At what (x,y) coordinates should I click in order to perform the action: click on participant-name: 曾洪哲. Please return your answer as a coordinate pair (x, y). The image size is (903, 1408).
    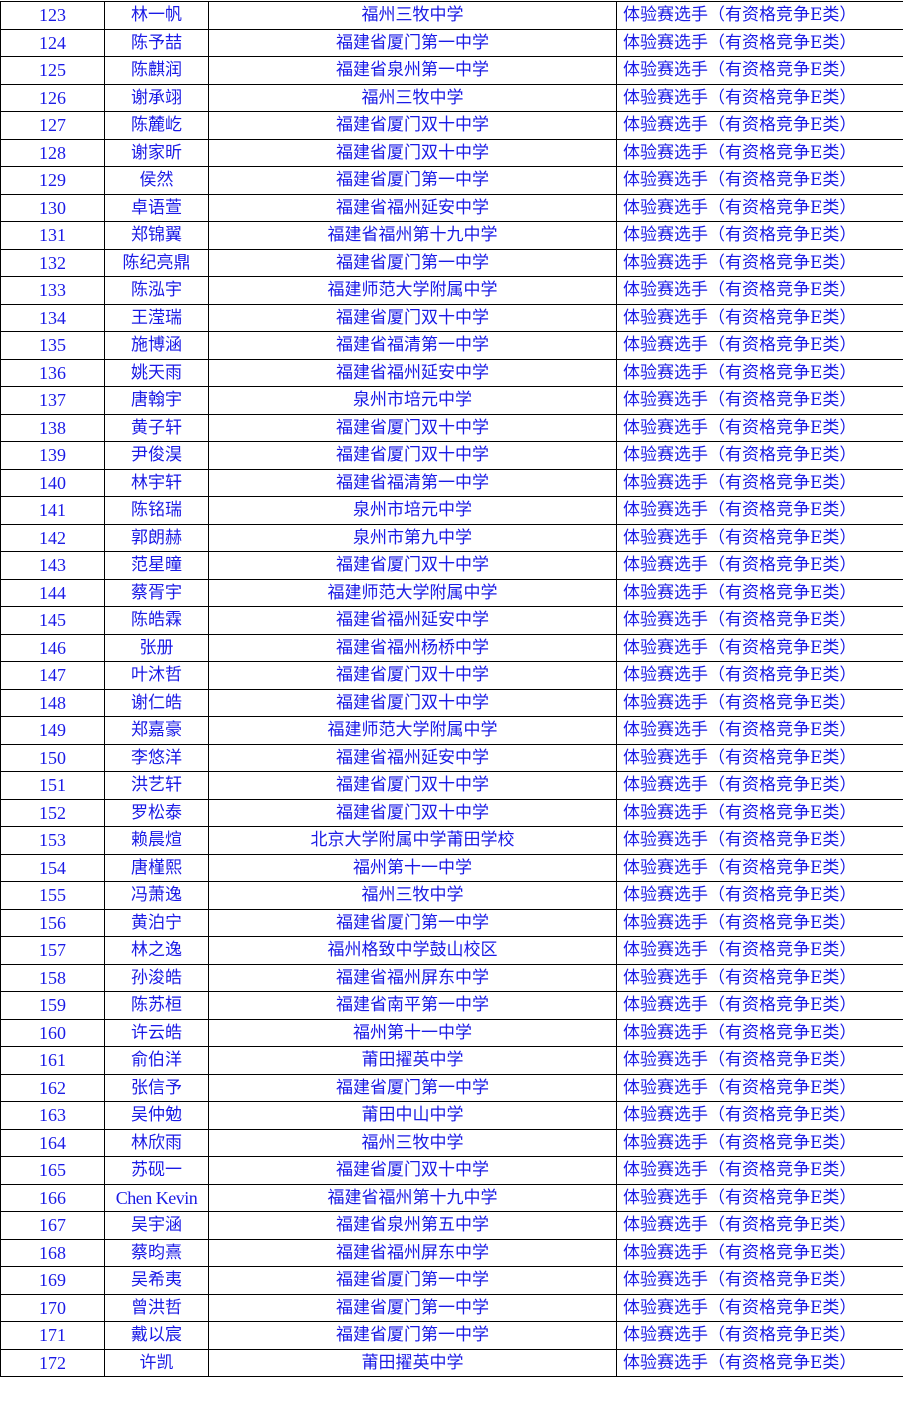
    Looking at the image, I should click on (156, 1307).